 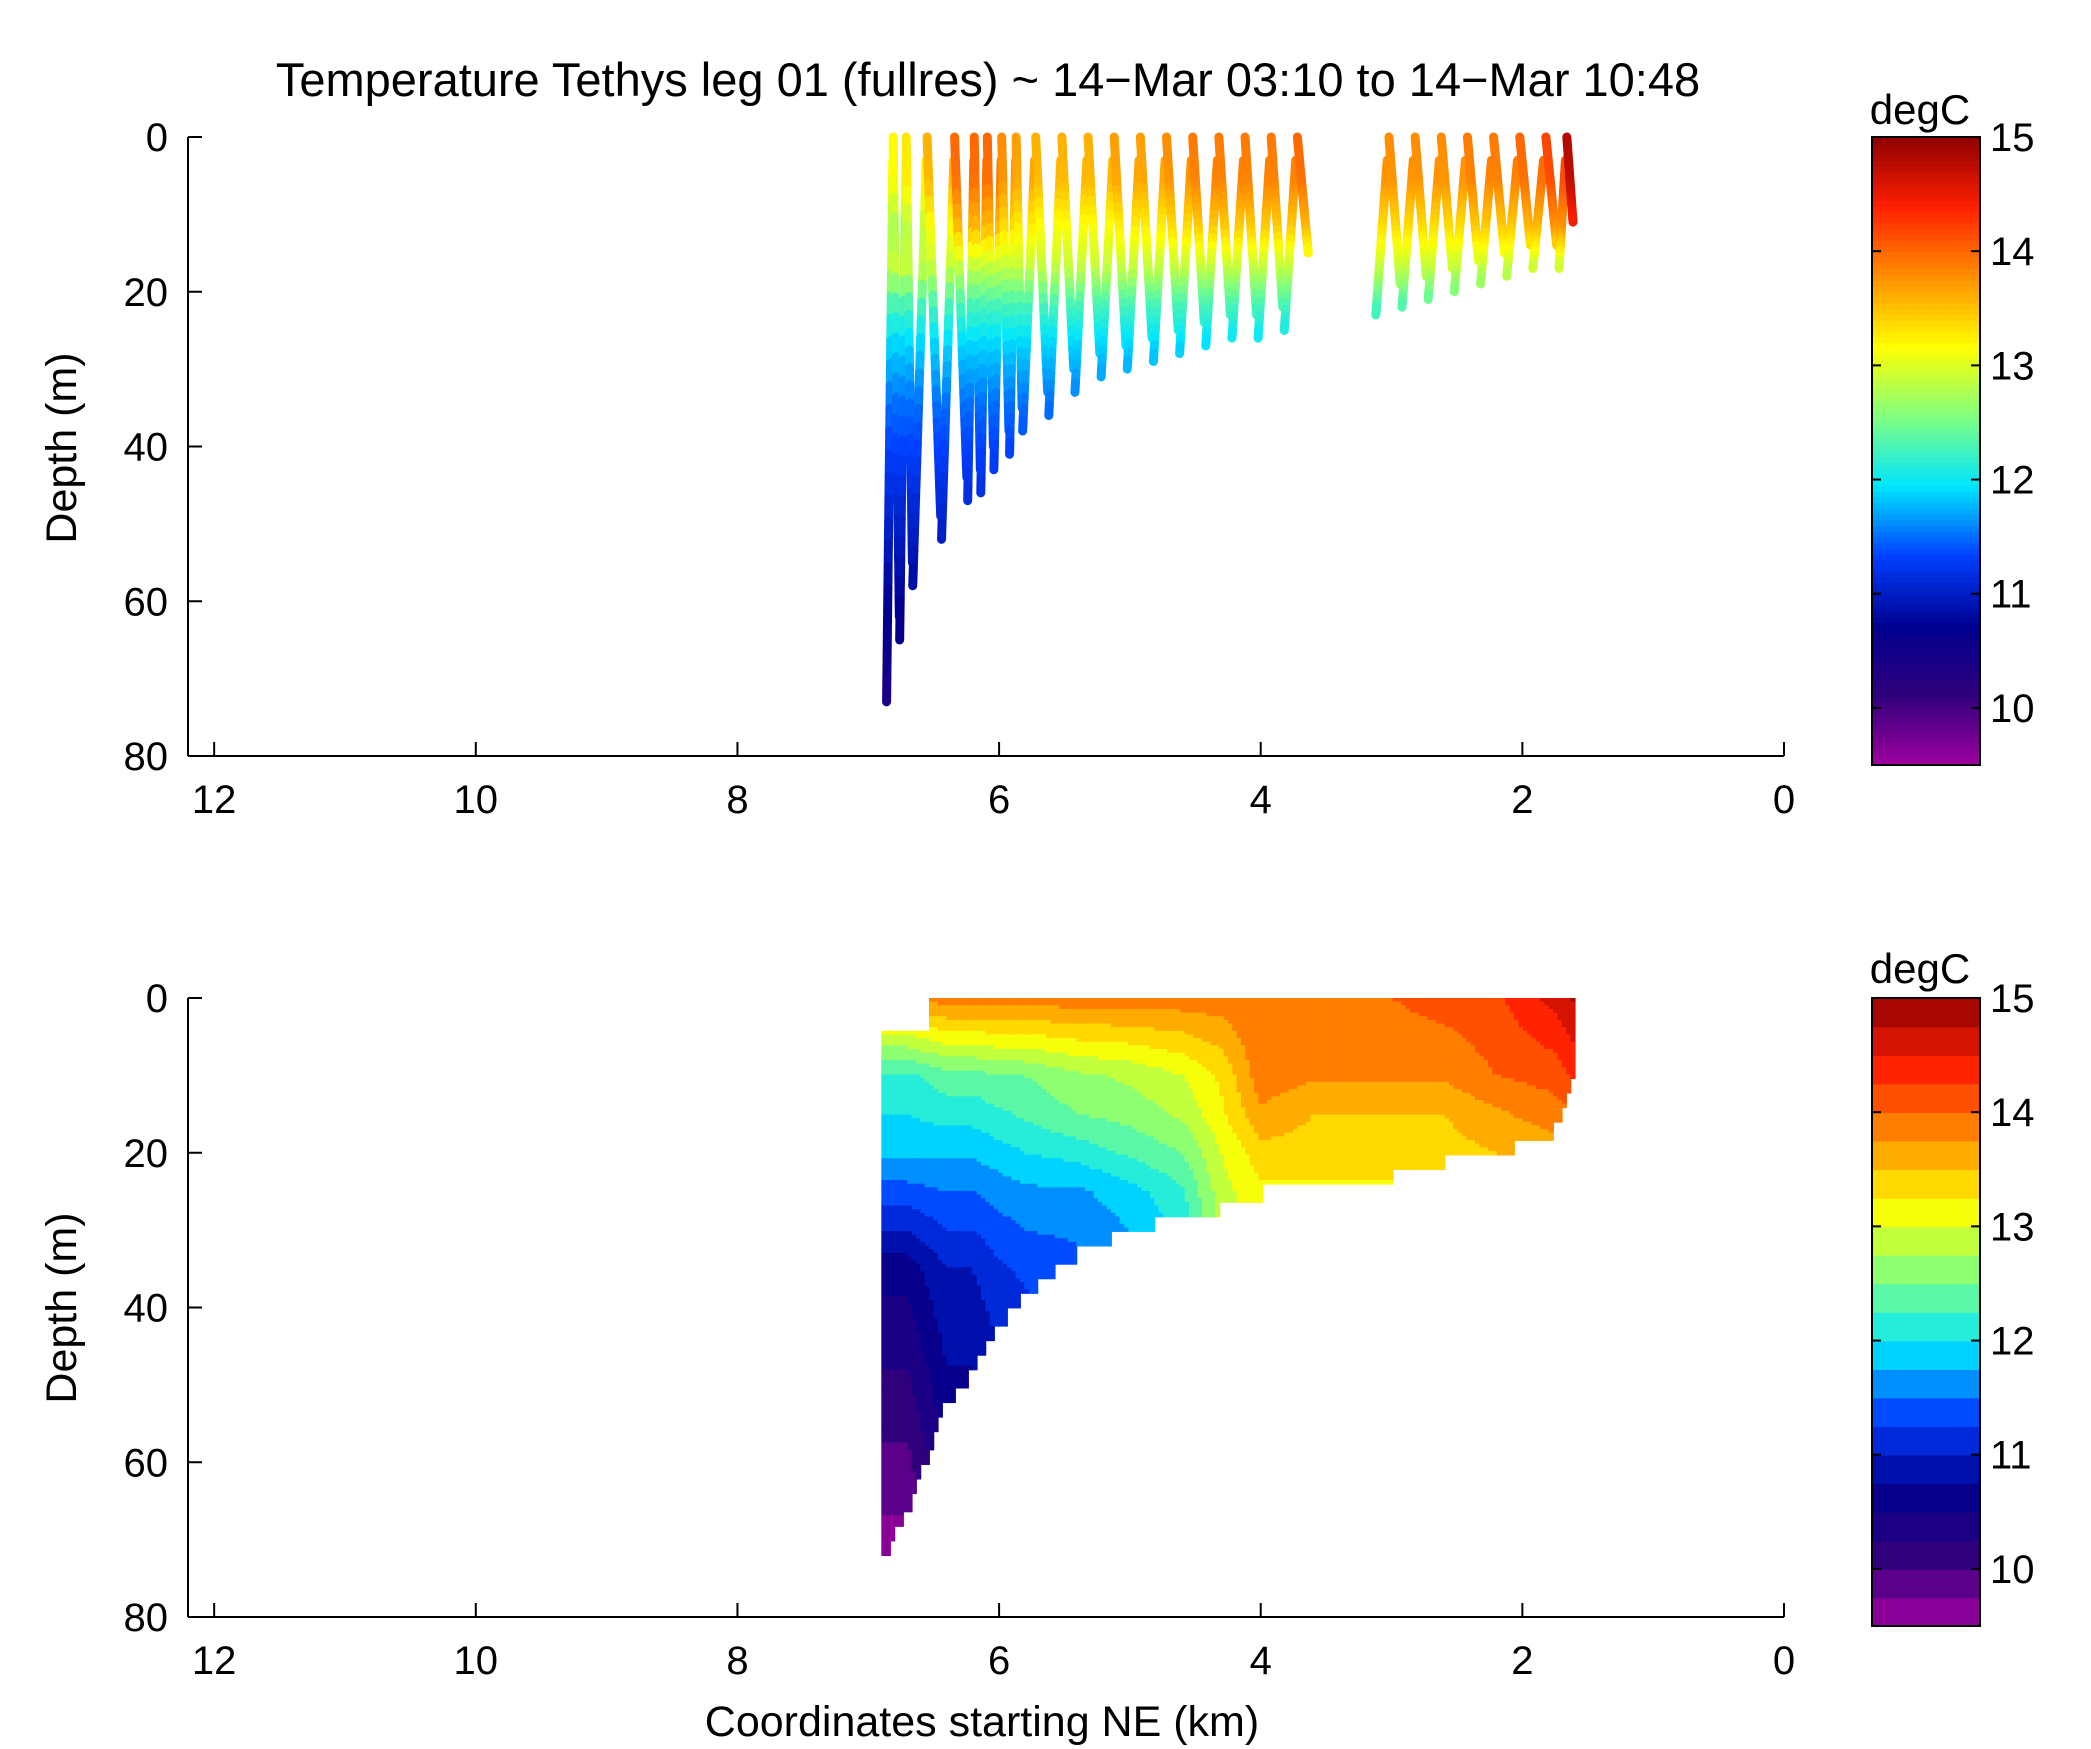 I want to click on top-y-tick-label: 0, so click(x=157, y=138).